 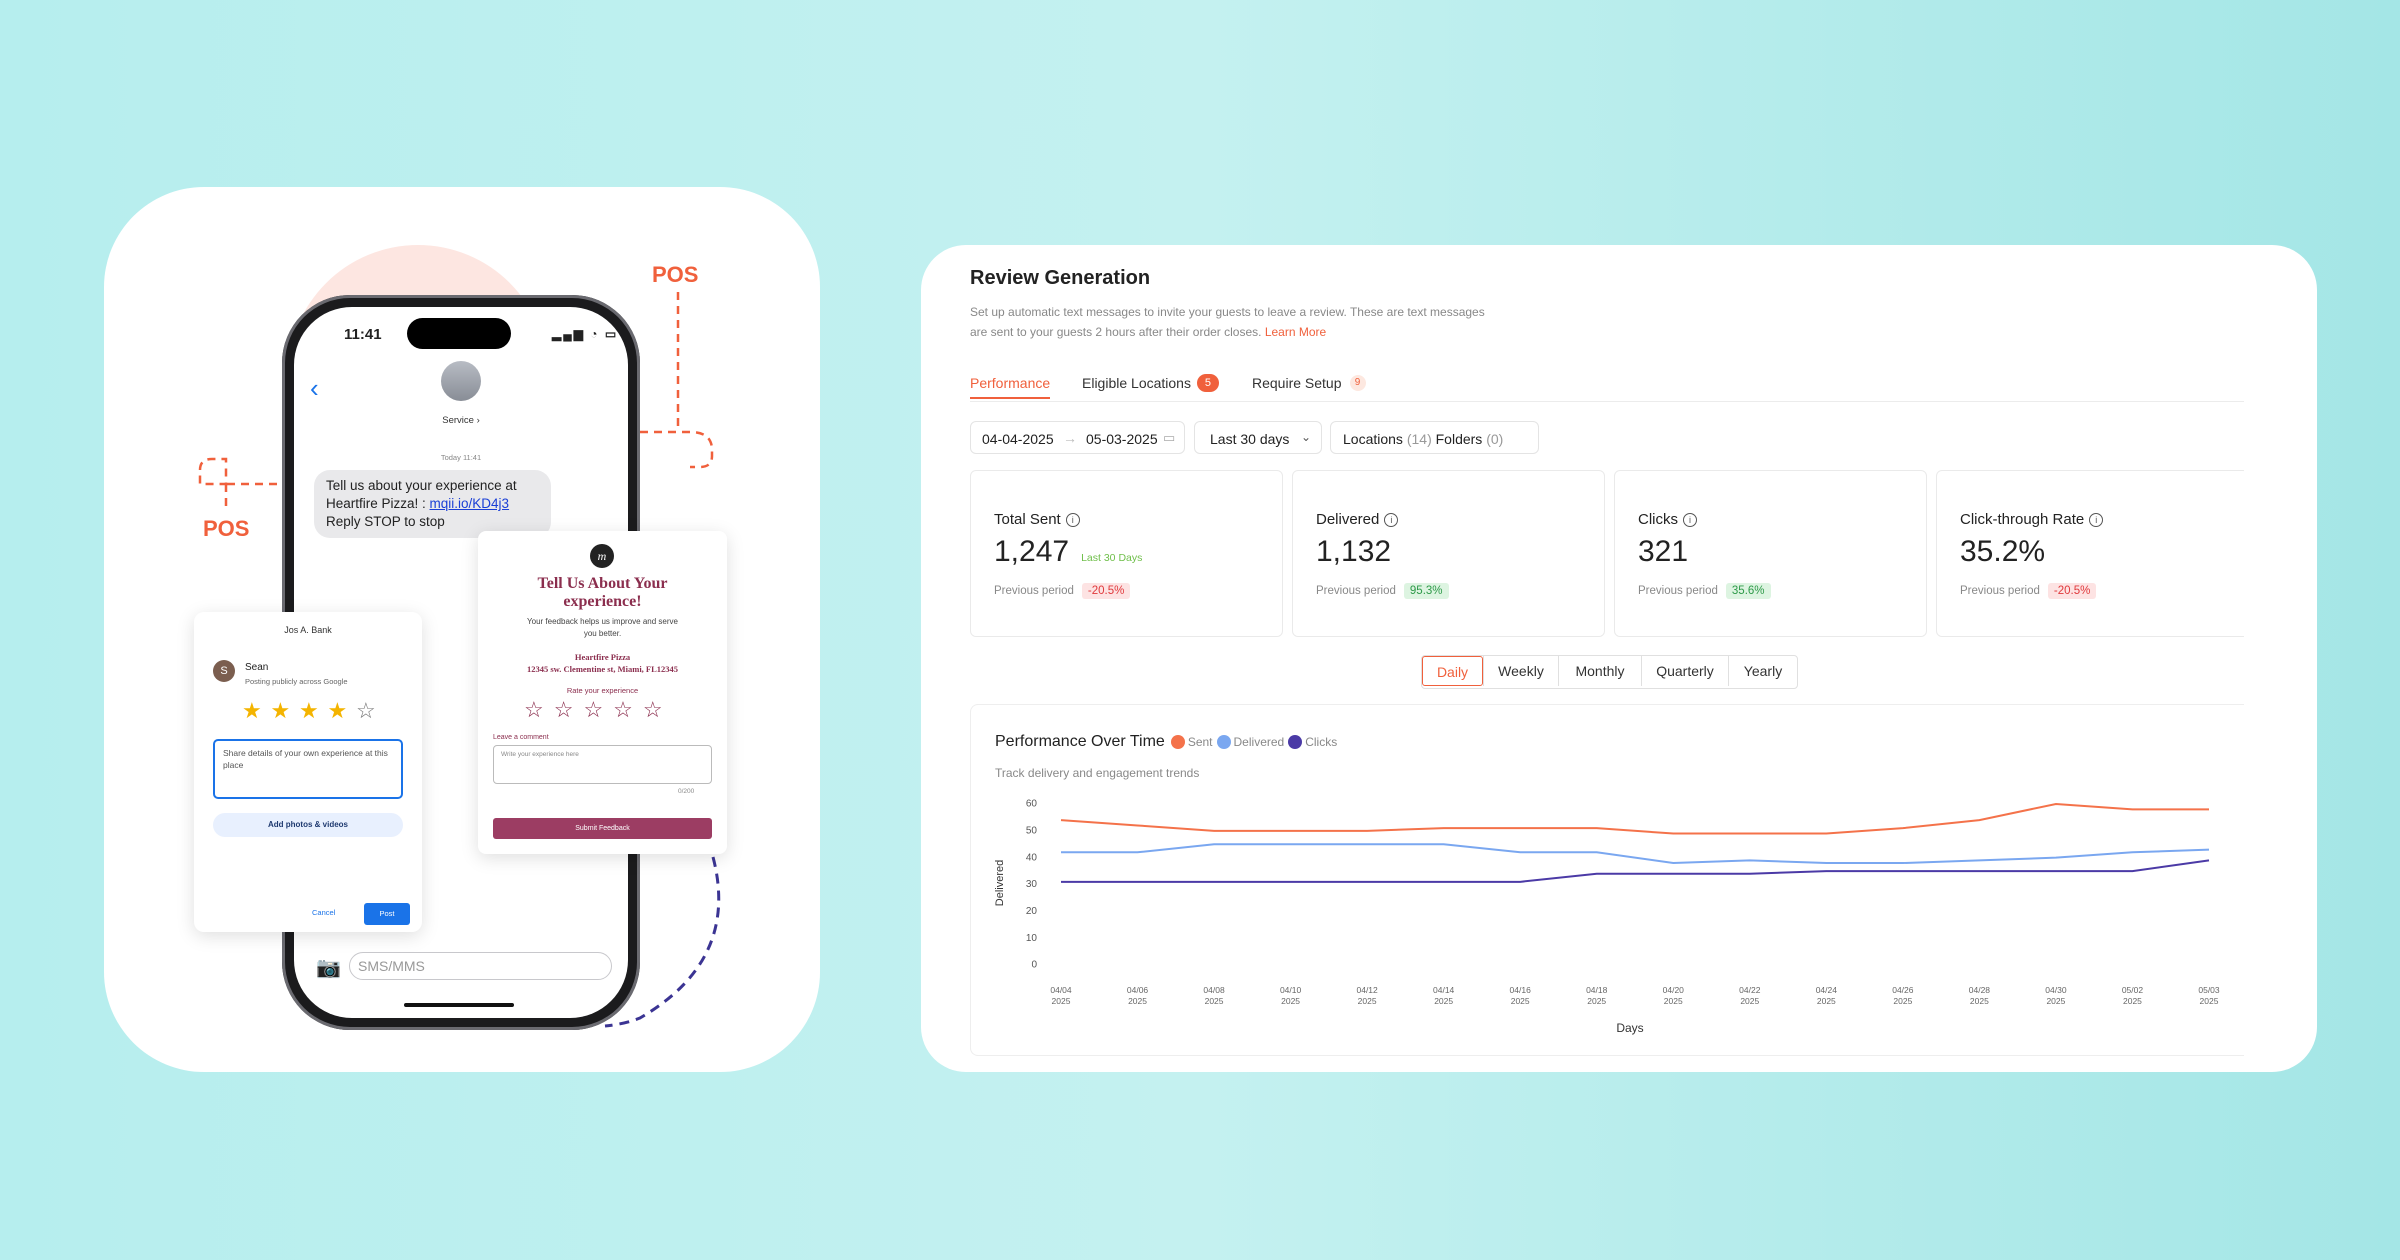 What do you see at coordinates (1097, 773) in the screenshot?
I see `chart-subtitle: Track delivery and engagement trends` at bounding box center [1097, 773].